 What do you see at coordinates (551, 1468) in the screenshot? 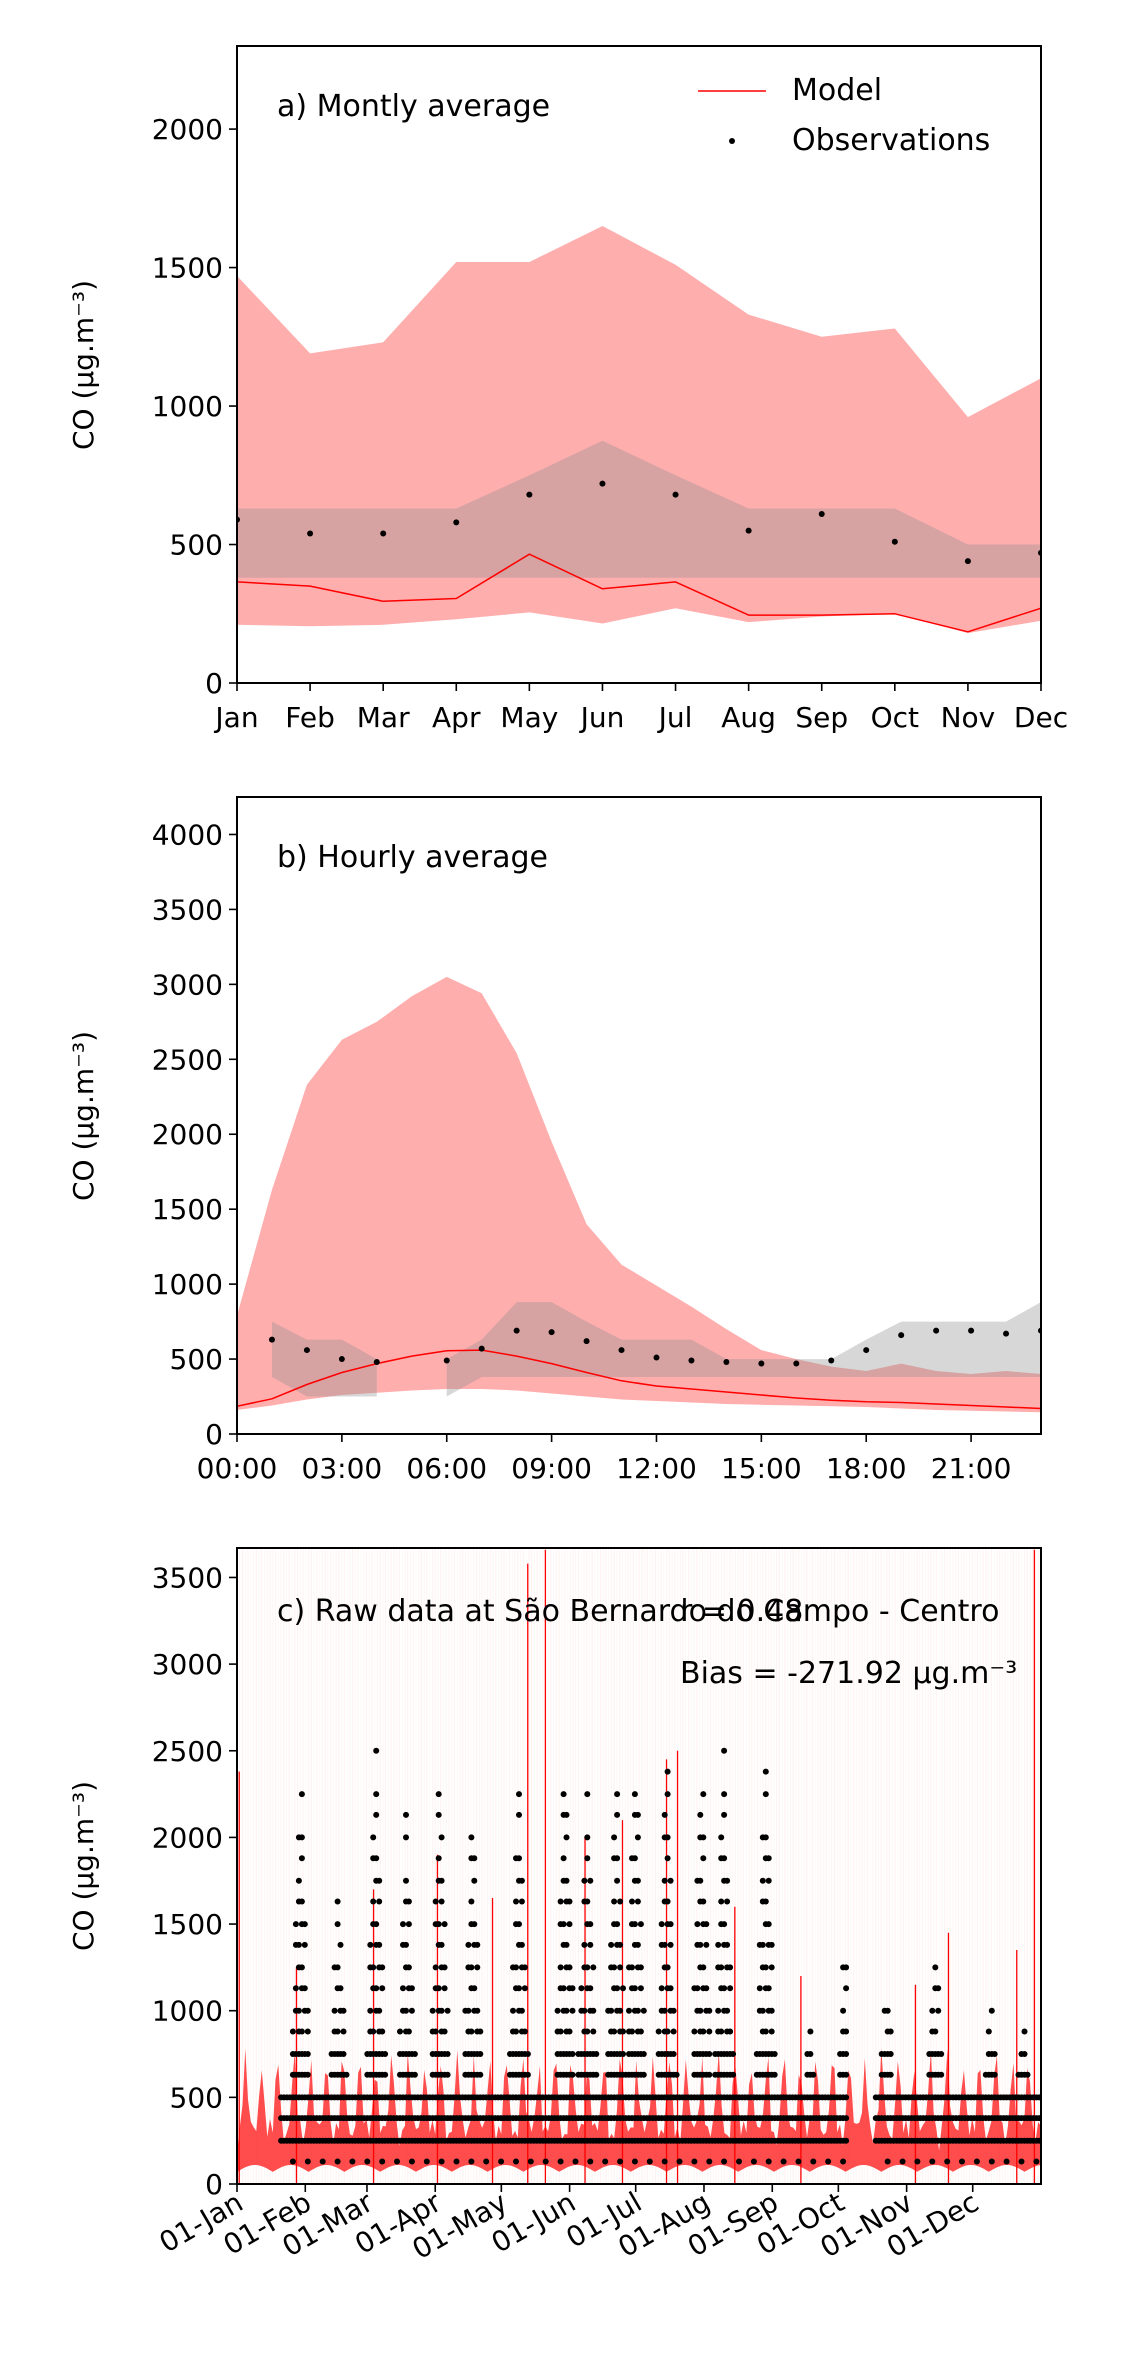
I see `x-tick-label: 09:00` at bounding box center [551, 1468].